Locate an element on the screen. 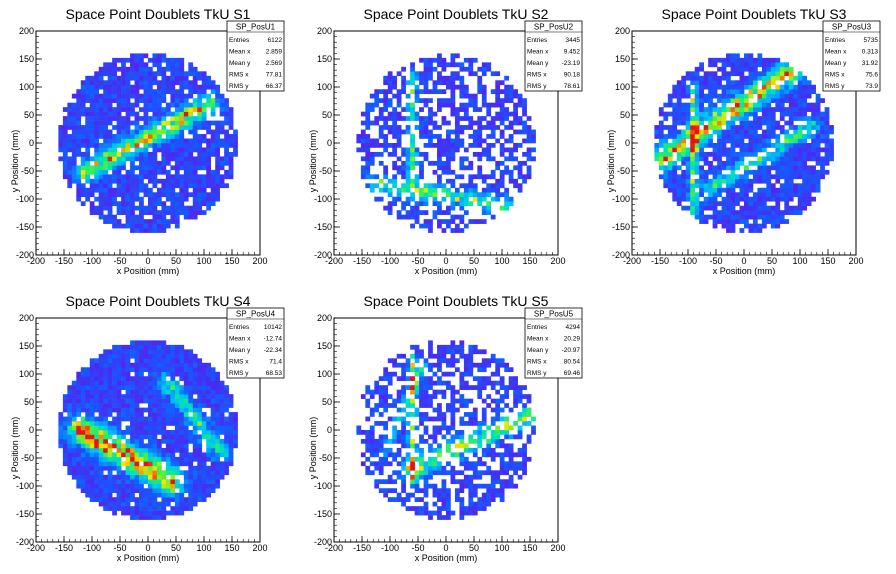 Image resolution: width=896 pixels, height=574 pixels. stats-label: Mean x is located at coordinates (240, 52).